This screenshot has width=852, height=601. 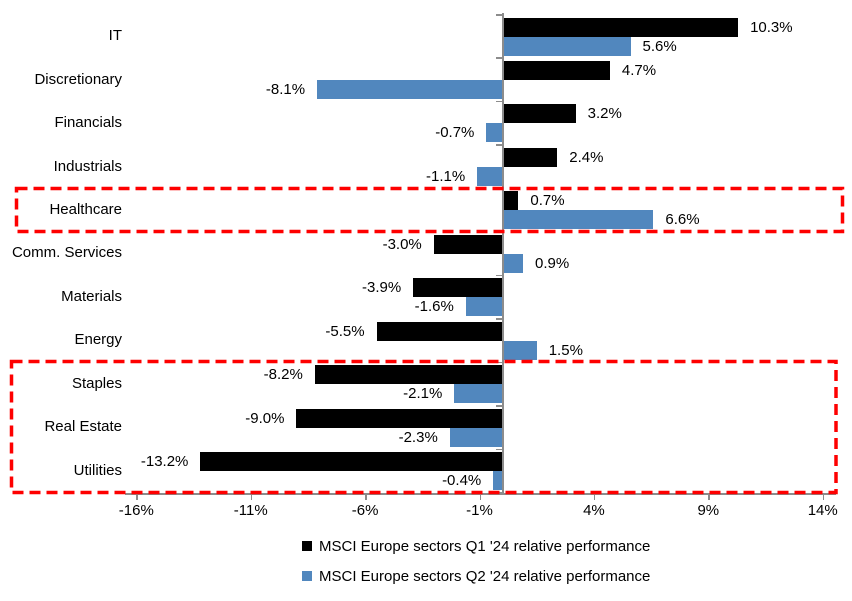 What do you see at coordinates (87, 166) in the screenshot?
I see `category-label-industrials: Industrials` at bounding box center [87, 166].